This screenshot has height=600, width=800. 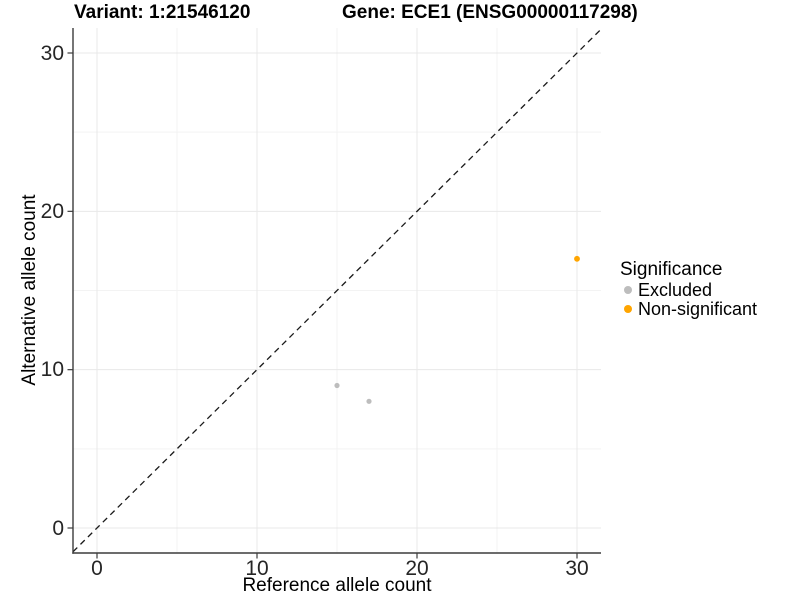 I want to click on legend-item-label: Non-significant, so click(x=698, y=308).